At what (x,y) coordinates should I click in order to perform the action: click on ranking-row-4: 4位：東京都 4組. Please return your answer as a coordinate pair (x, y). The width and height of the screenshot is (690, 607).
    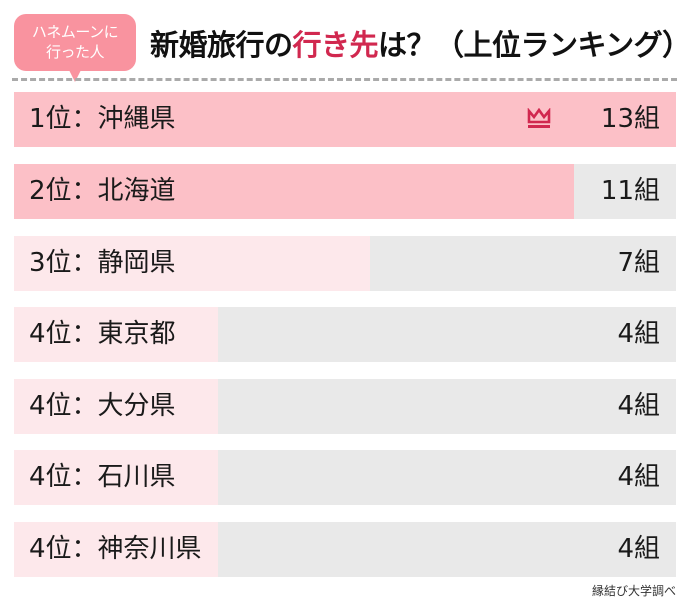
    Looking at the image, I should click on (345, 334).